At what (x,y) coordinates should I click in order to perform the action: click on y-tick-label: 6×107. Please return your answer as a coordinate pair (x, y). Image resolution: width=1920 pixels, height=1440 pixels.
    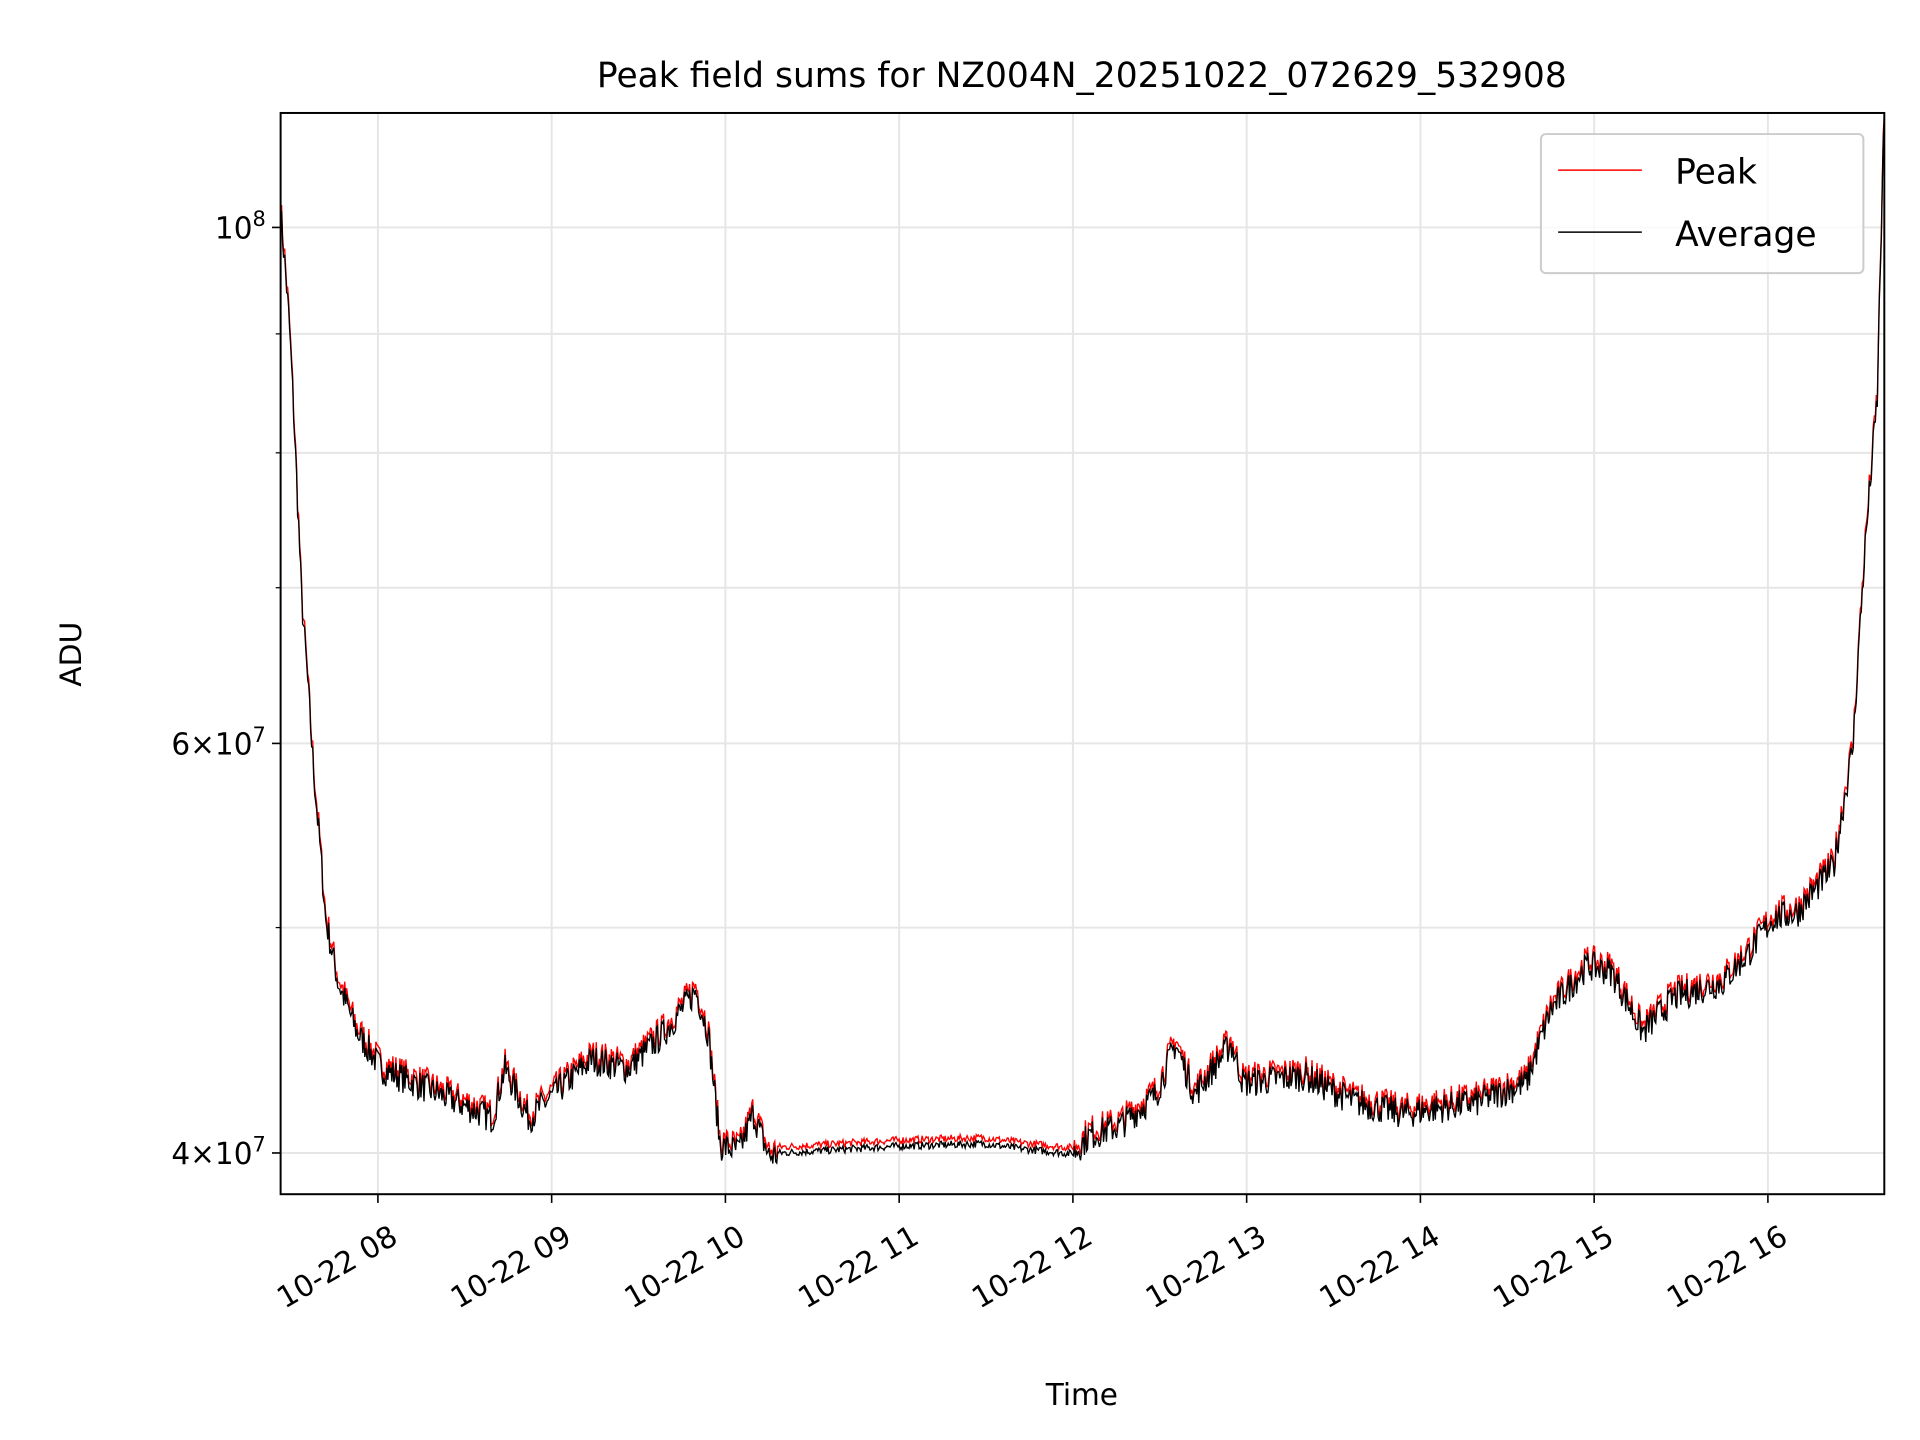
    Looking at the image, I should click on (218, 742).